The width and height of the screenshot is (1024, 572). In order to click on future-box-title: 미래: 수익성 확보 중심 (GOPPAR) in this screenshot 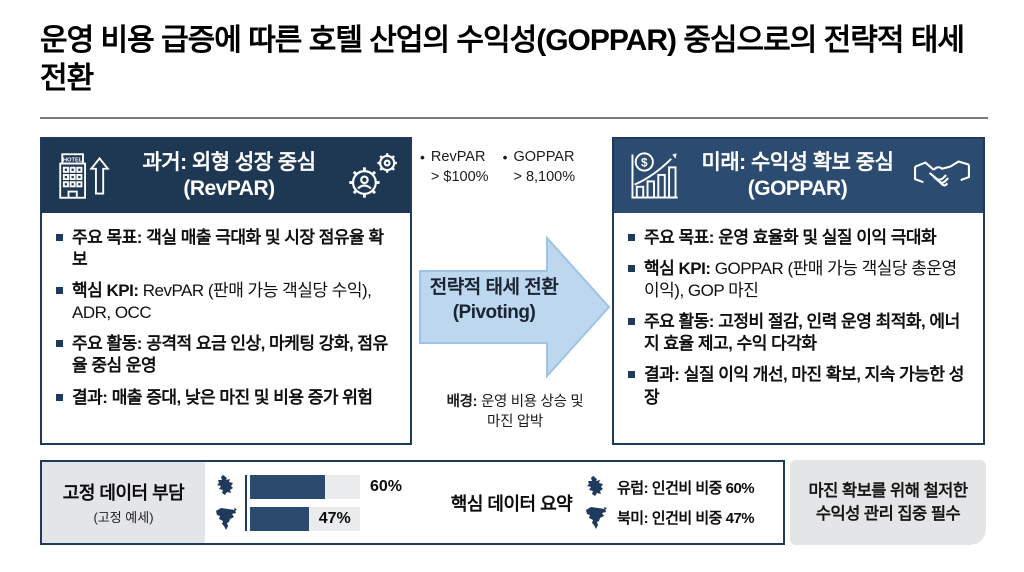, I will do `click(797, 175)`.